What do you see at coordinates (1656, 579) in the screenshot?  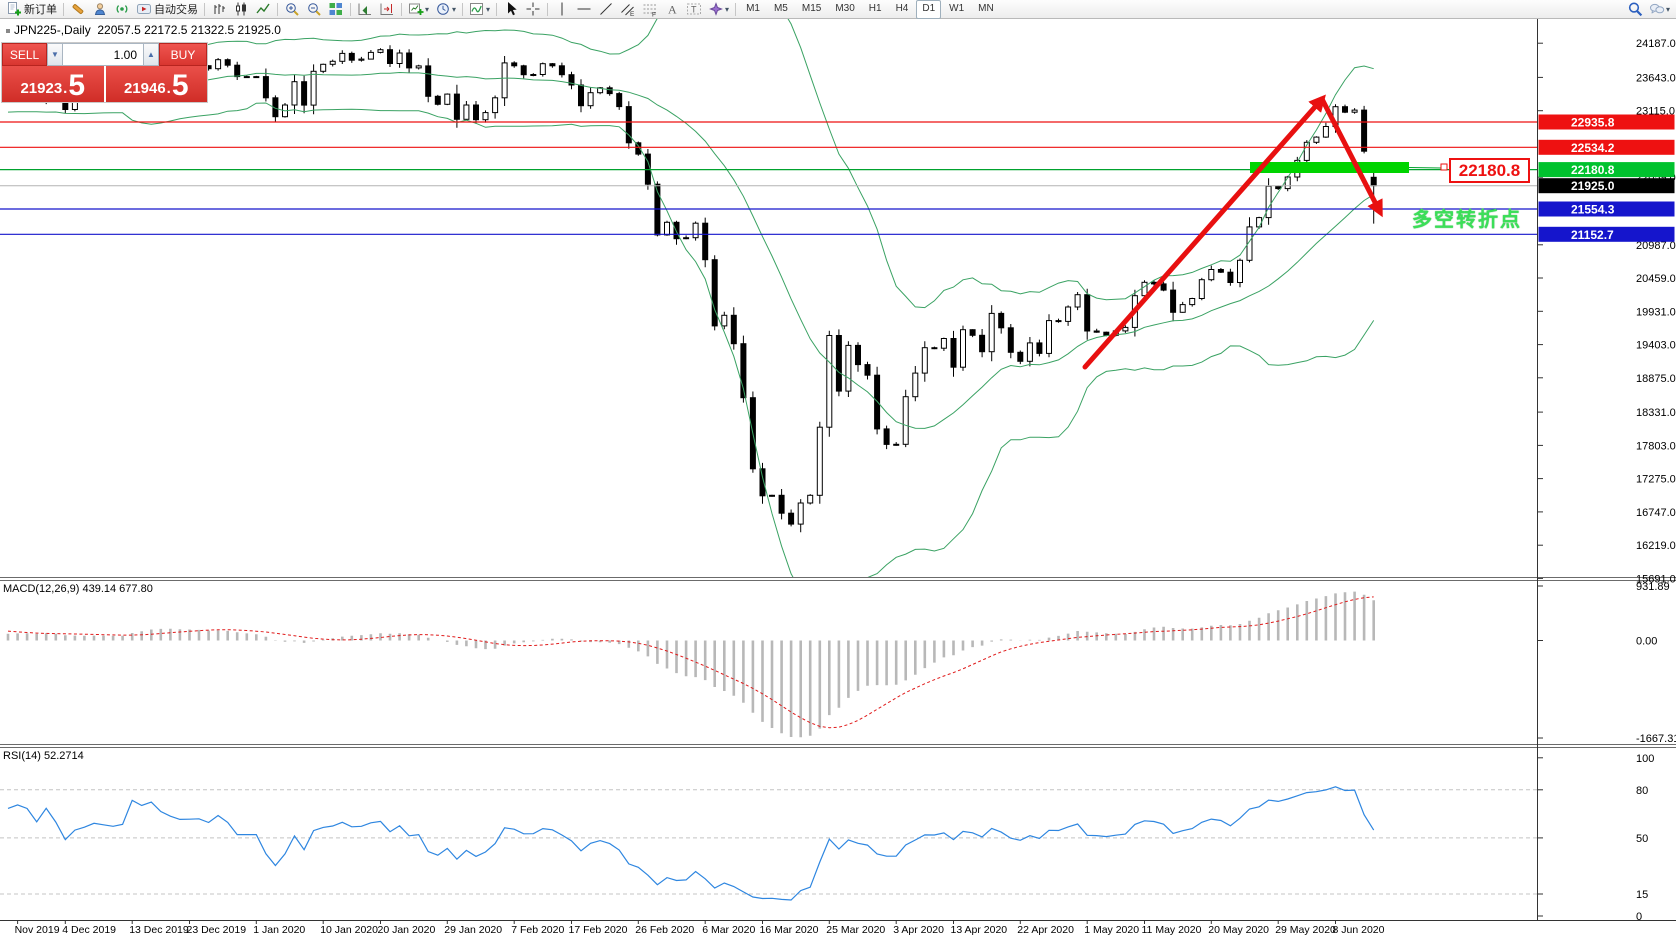 I see `svg-text: 15691.0` at bounding box center [1656, 579].